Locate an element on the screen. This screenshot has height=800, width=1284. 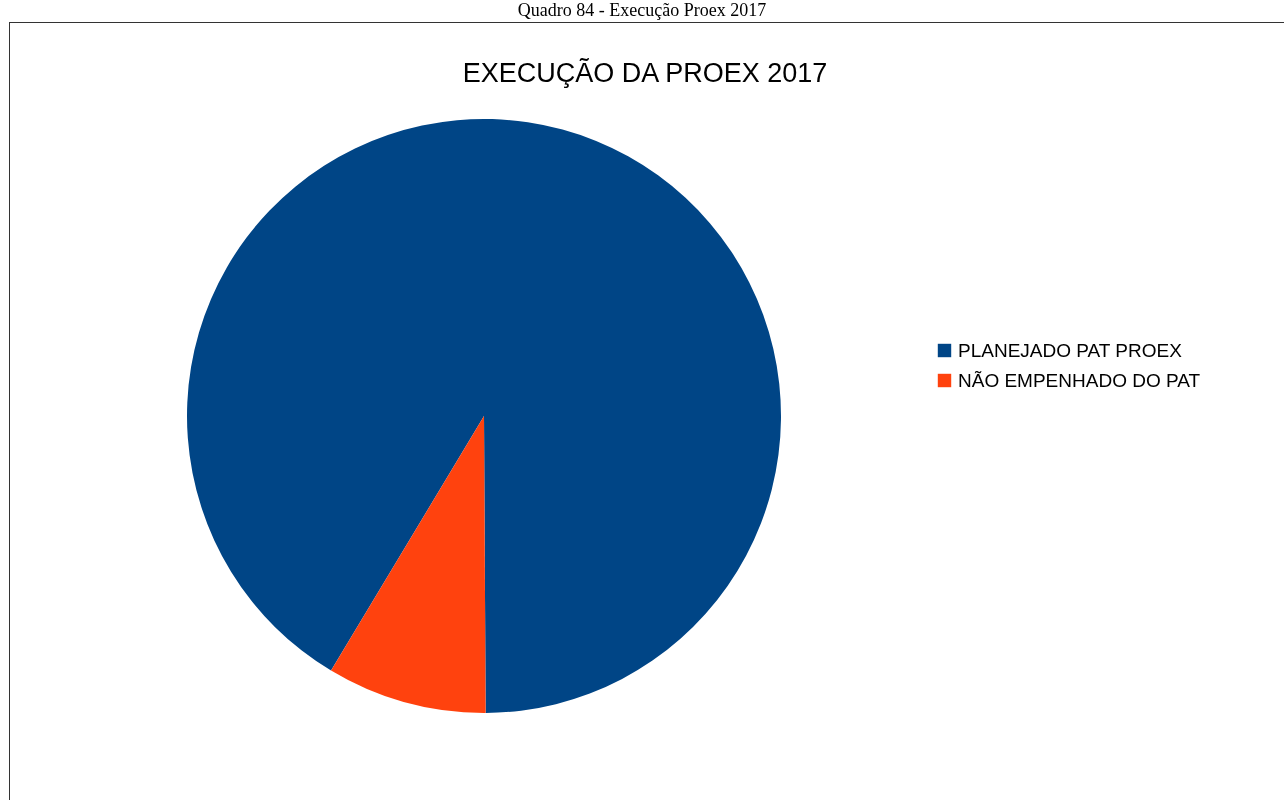
pie-slice is located at coordinates (408, 564).